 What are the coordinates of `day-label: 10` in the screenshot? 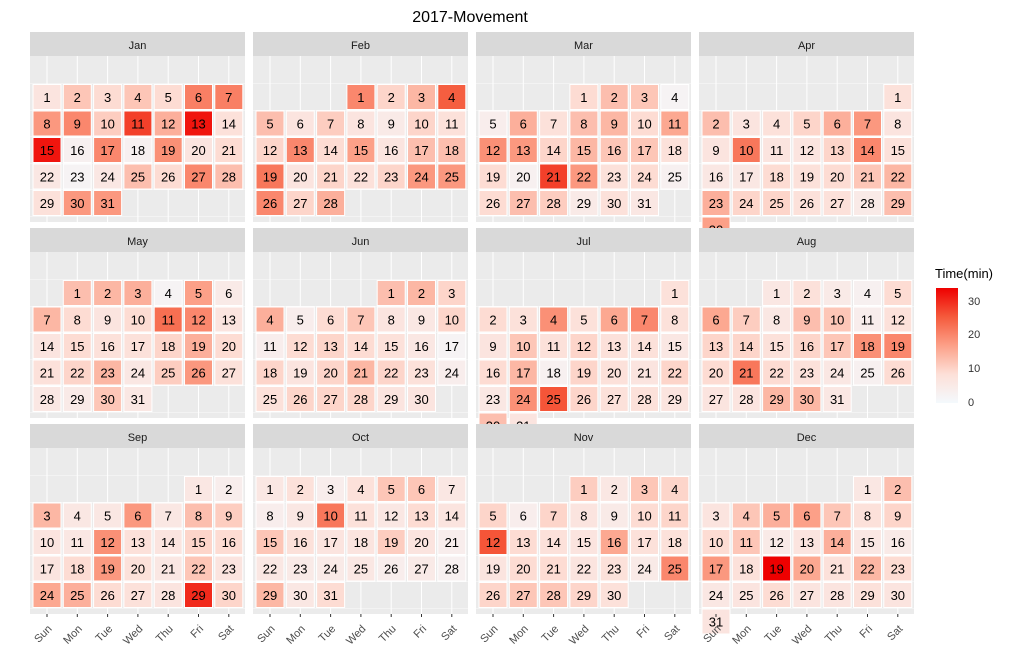 It's located at (138, 320).